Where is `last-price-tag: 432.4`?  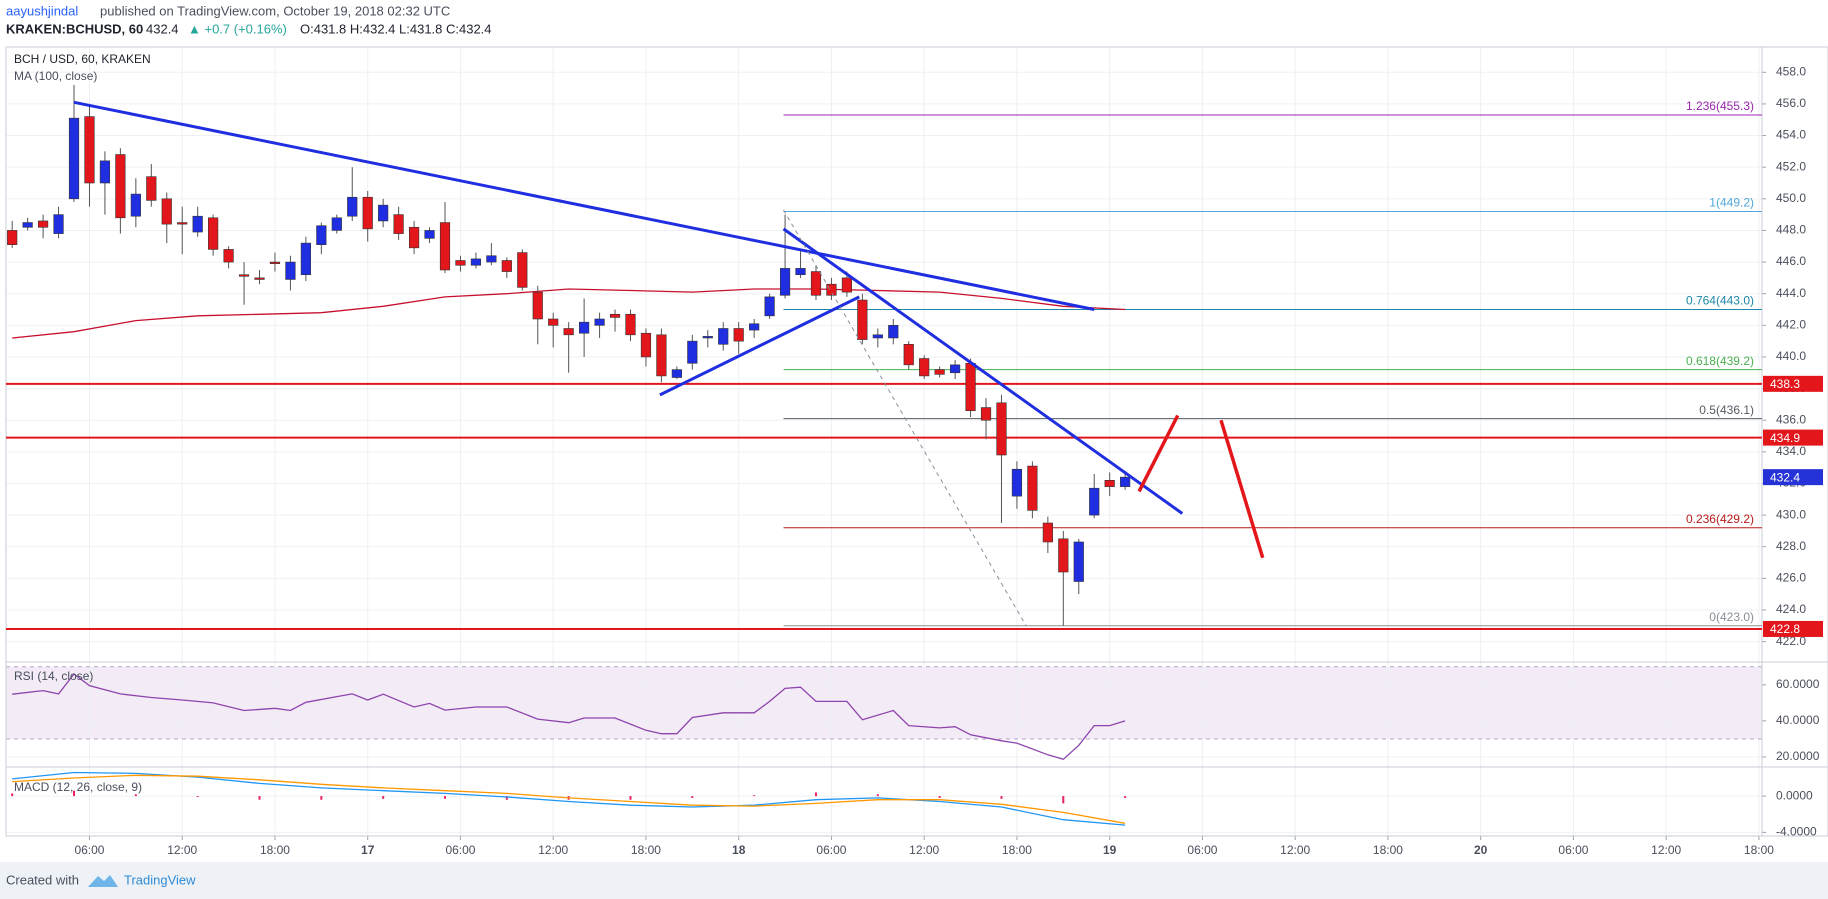 last-price-tag: 432.4 is located at coordinates (1785, 477).